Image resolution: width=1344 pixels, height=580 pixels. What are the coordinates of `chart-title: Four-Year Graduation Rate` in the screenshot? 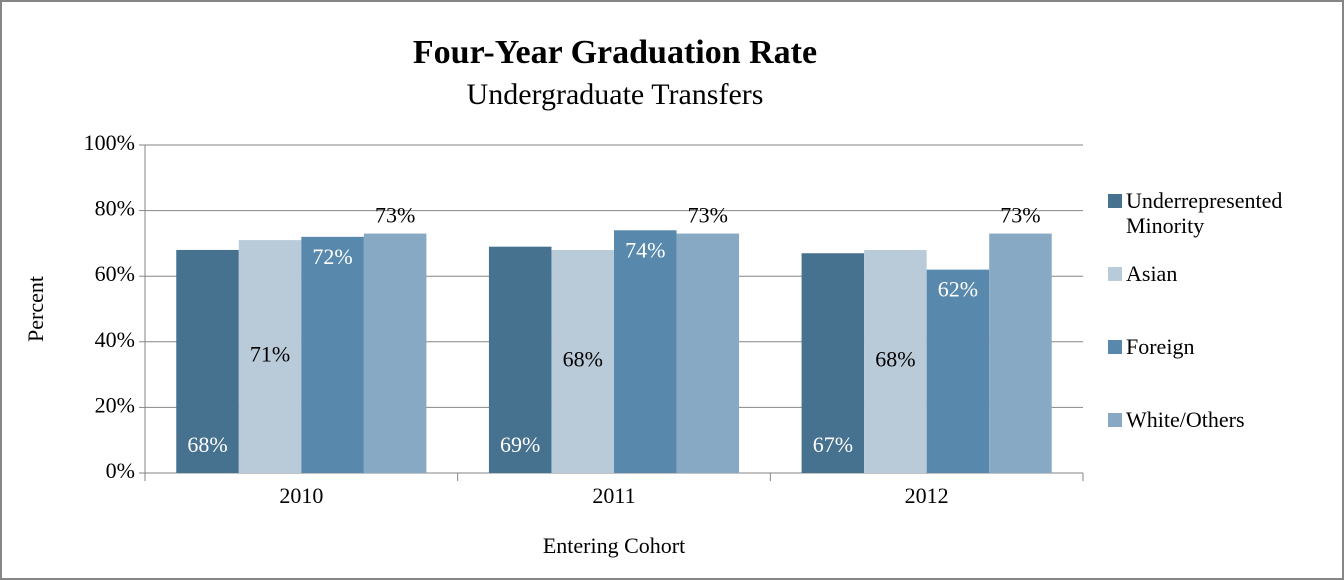 It's located at (615, 52).